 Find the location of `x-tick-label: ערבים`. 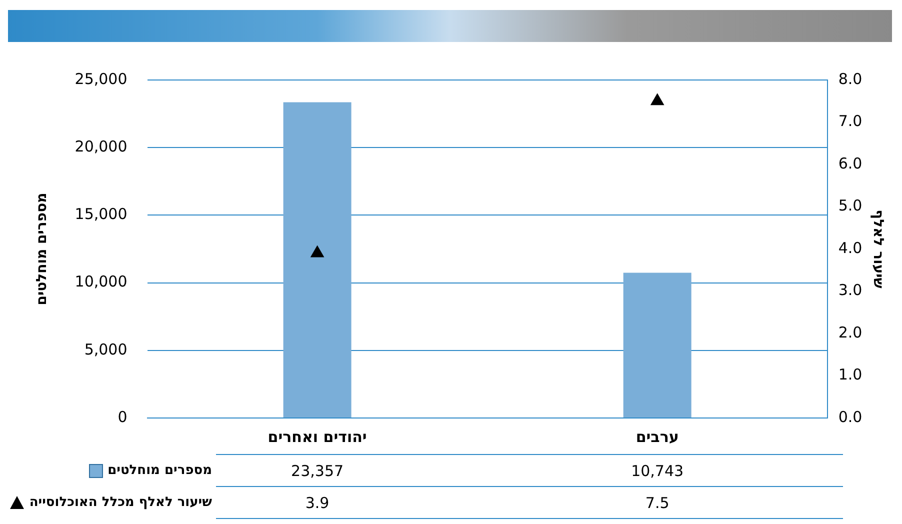

x-tick-label: ערבים is located at coordinates (657, 437).